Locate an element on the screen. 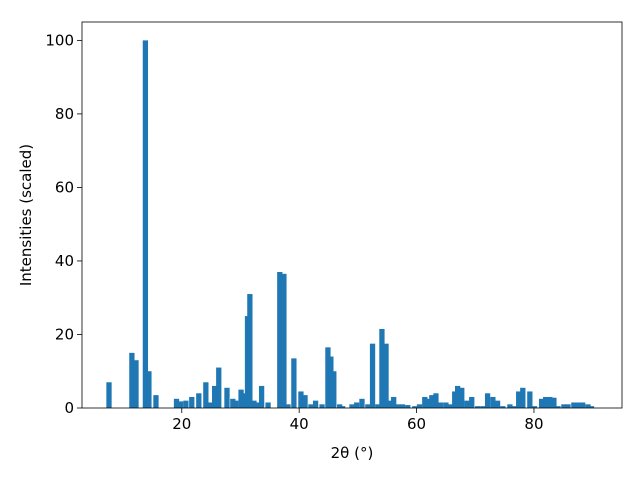 The image size is (640, 480). x-tick-label: 60 is located at coordinates (416, 424).